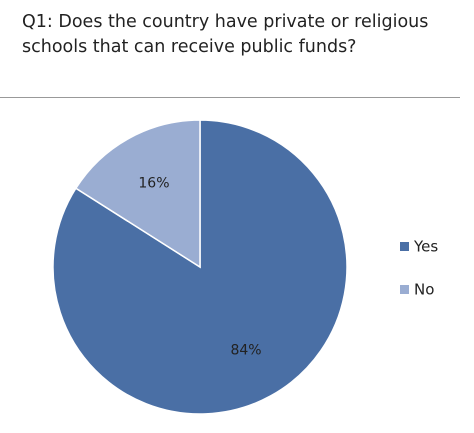 The image size is (474, 433). What do you see at coordinates (425, 247) in the screenshot?
I see `legend-label: Yes` at bounding box center [425, 247].